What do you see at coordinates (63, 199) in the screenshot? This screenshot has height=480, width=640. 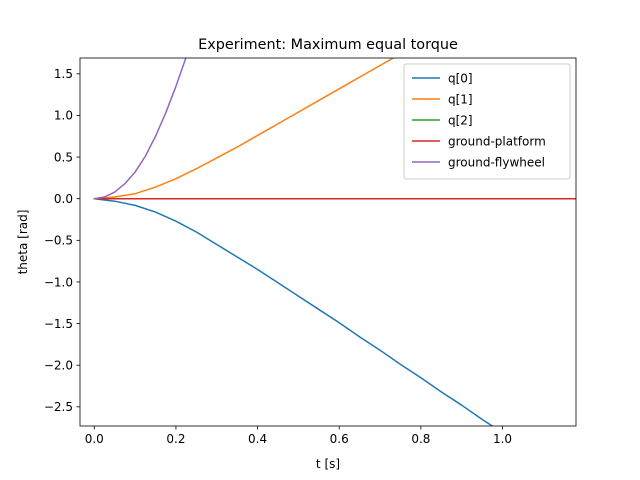 I see `y-tick-label: 0.0` at bounding box center [63, 199].